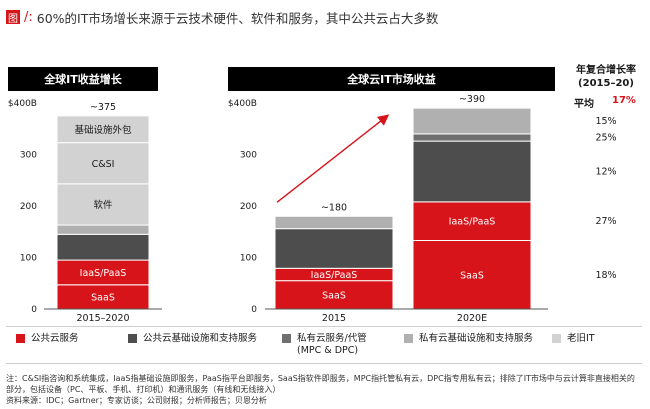  Describe the element at coordinates (605, 221) in the screenshot. I see `cagr-value: 27%` at that location.